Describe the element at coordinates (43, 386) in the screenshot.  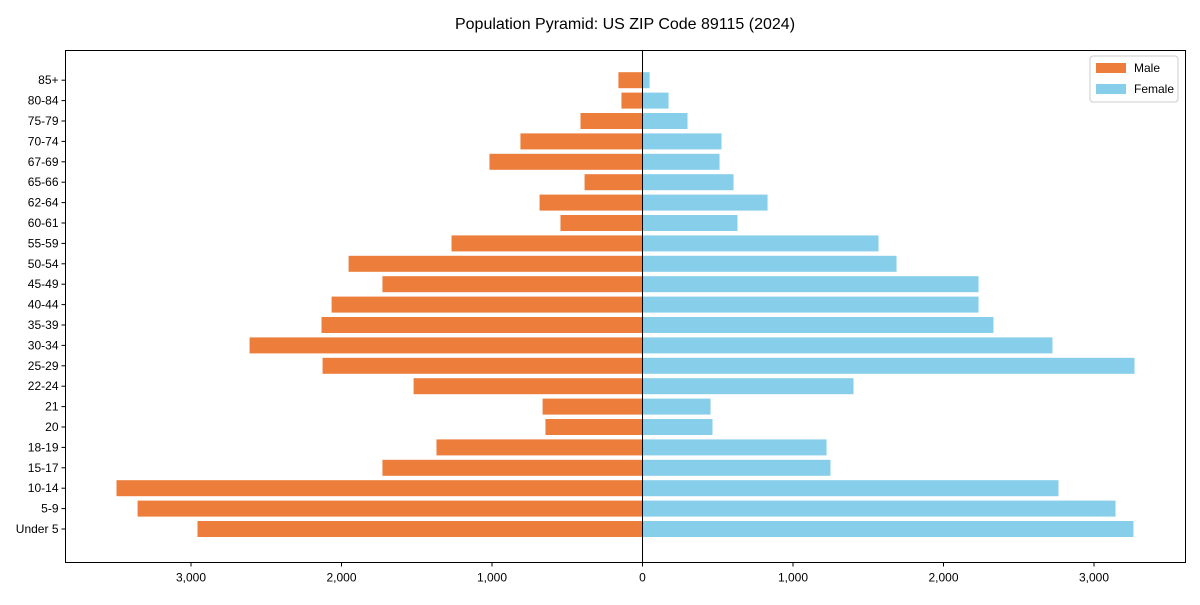
I see `y-tick-label: 22-24` at that location.